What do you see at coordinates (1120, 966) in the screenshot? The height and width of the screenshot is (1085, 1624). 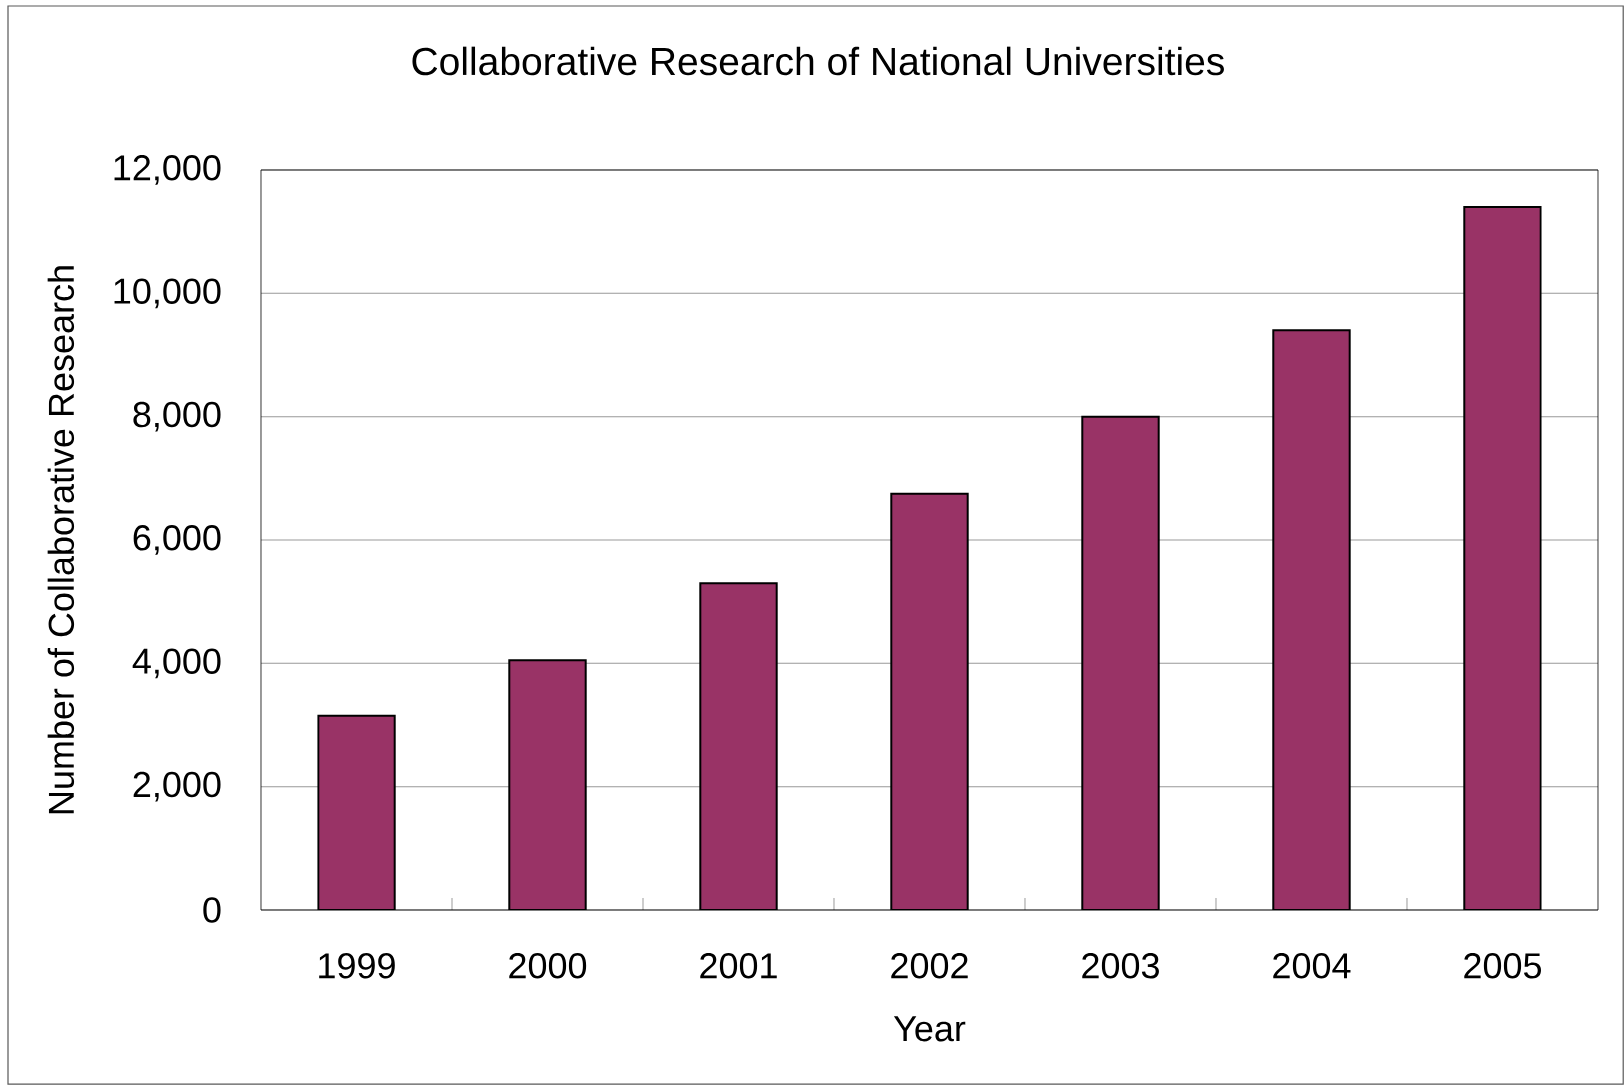 I see `x-tick-label: 2003` at bounding box center [1120, 966].